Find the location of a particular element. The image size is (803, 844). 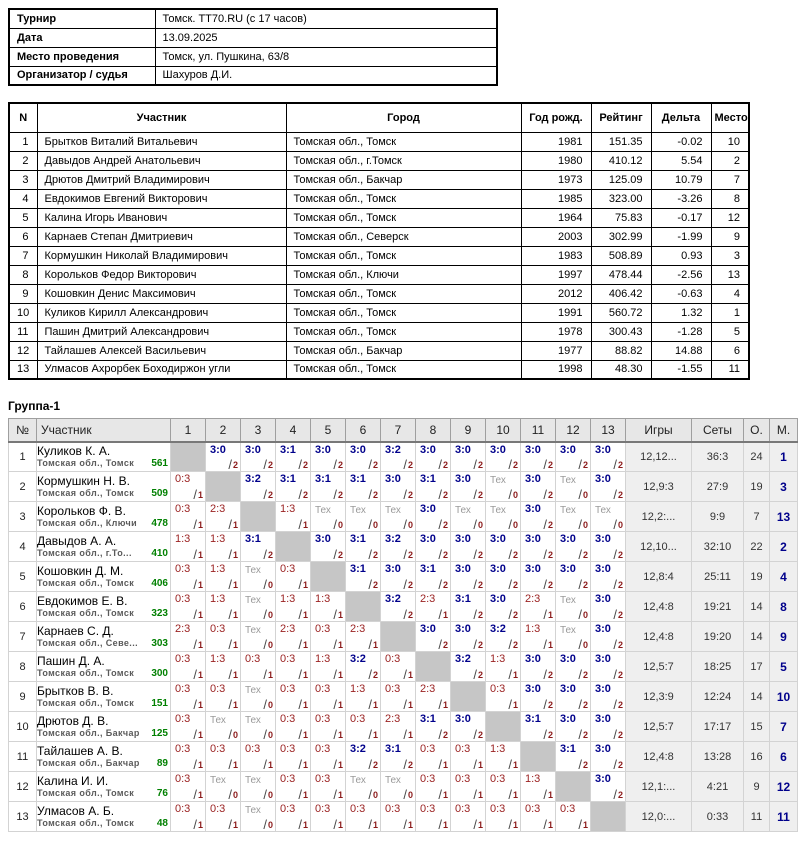

participant-rating: 125.09 is located at coordinates (621, 179).